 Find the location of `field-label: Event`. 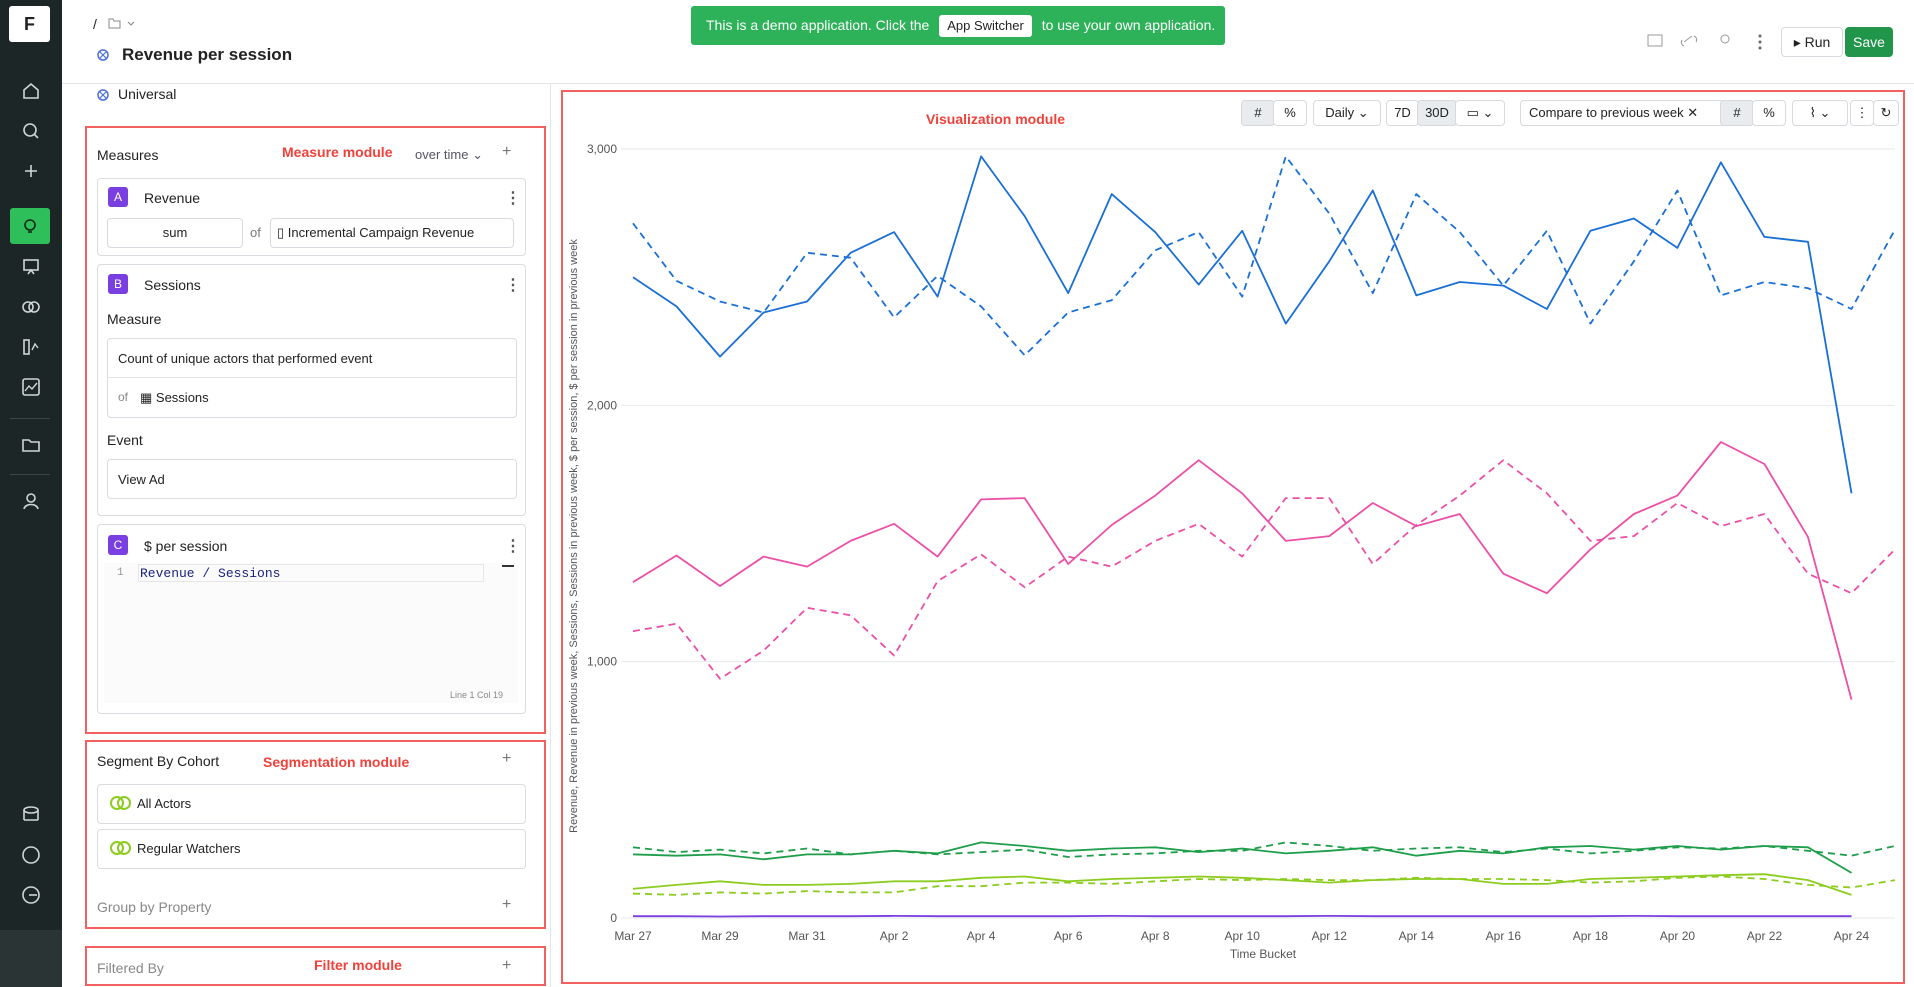

field-label: Event is located at coordinates (125, 440).